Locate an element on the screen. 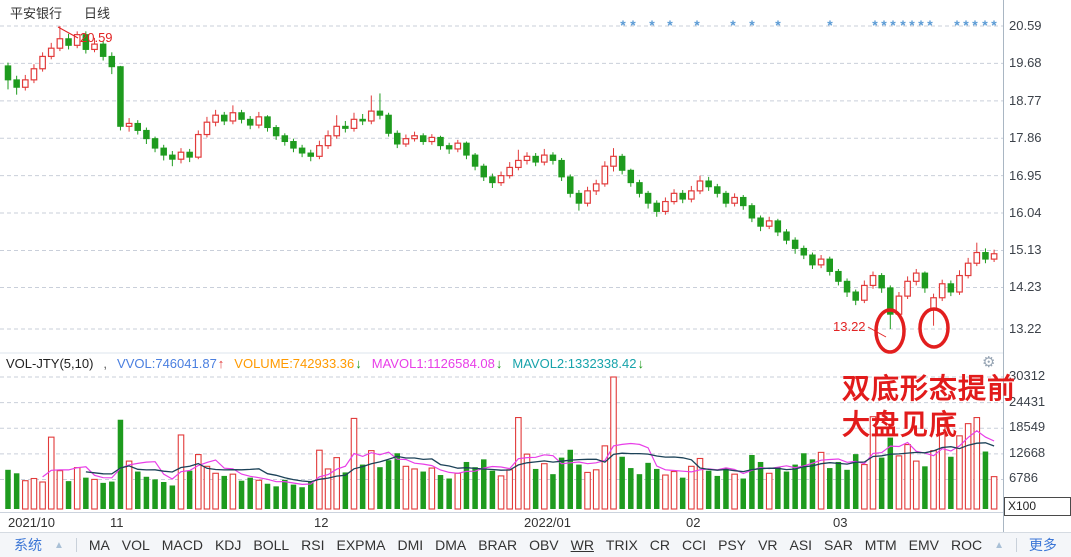  volume-header-segment: MAVOL1:1126584.08 ↓ is located at coordinates (437, 363).